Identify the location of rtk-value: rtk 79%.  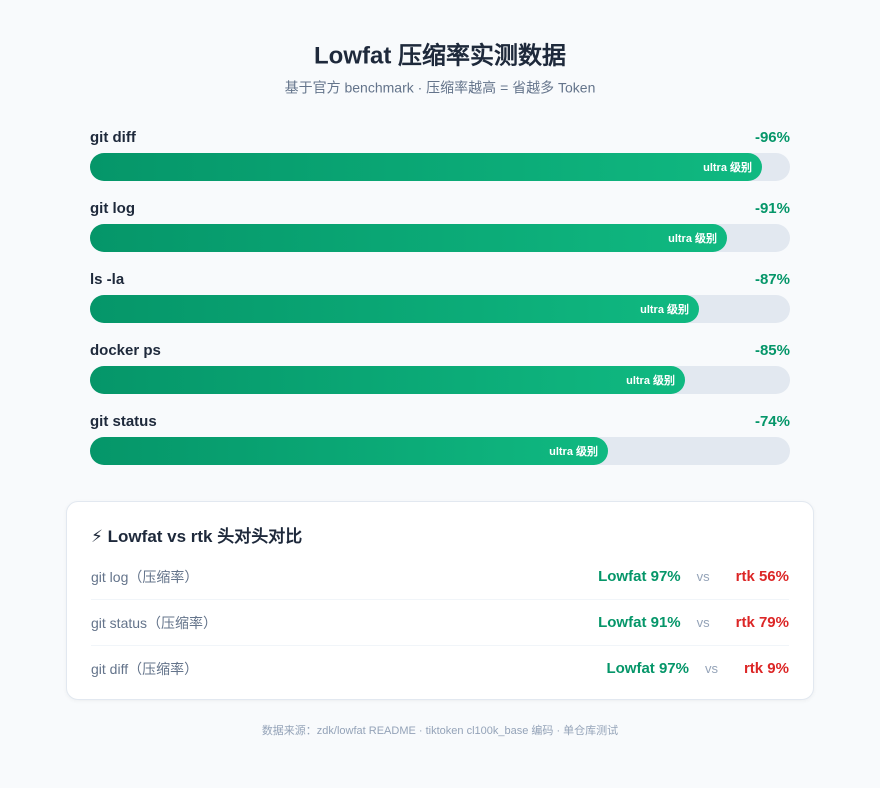
(762, 622).